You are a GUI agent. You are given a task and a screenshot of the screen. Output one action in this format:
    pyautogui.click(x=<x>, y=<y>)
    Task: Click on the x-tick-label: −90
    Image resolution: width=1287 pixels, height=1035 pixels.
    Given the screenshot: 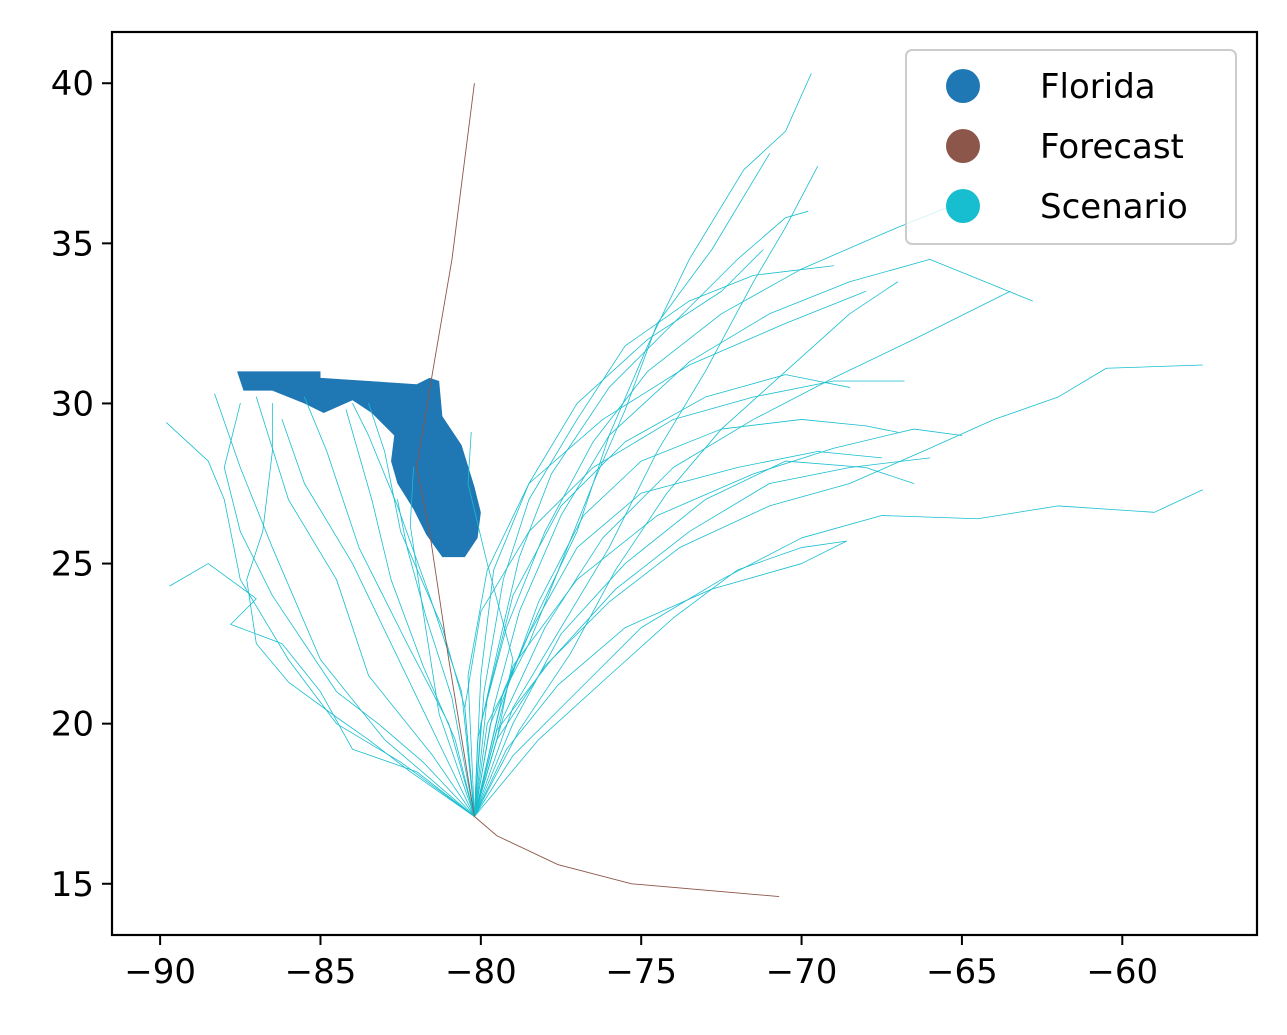 What is the action you would take?
    pyautogui.click(x=160, y=972)
    